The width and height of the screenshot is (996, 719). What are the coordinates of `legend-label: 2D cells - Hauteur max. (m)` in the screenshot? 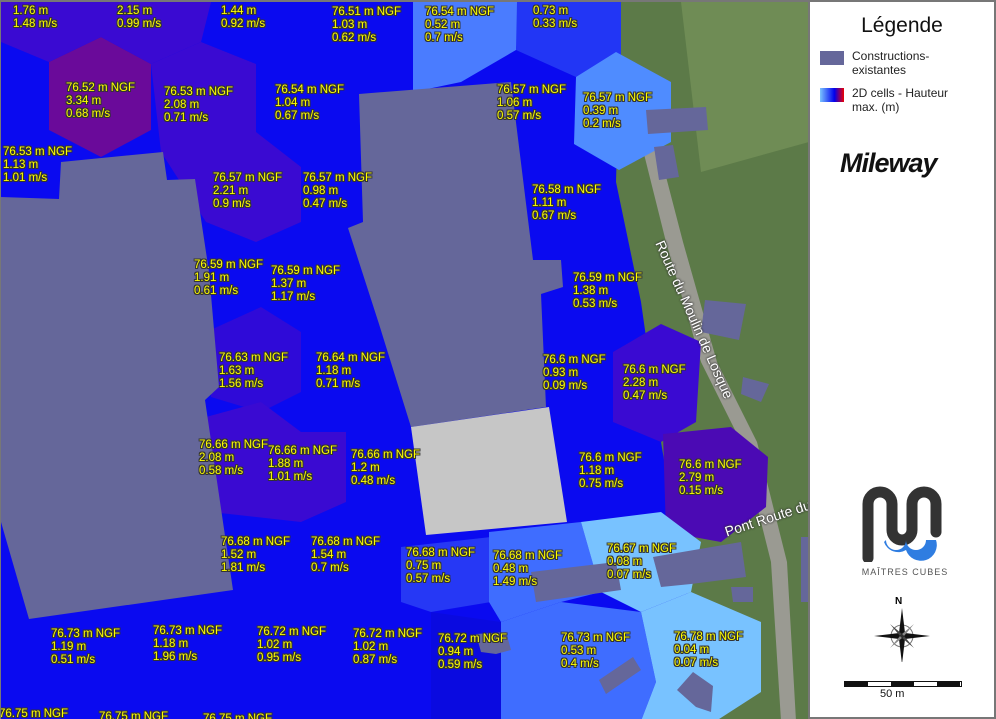 It's located at (900, 100).